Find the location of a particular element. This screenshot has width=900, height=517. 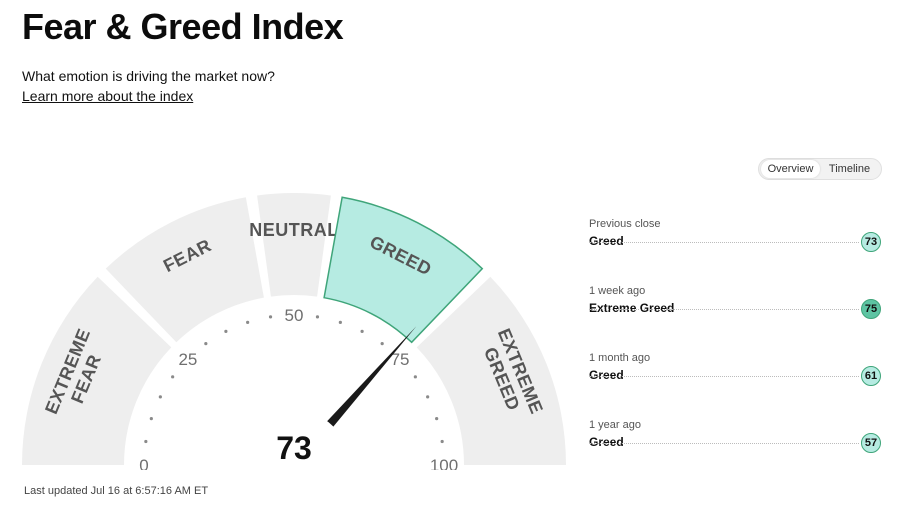

overview-tab: Overview is located at coordinates (790, 169).